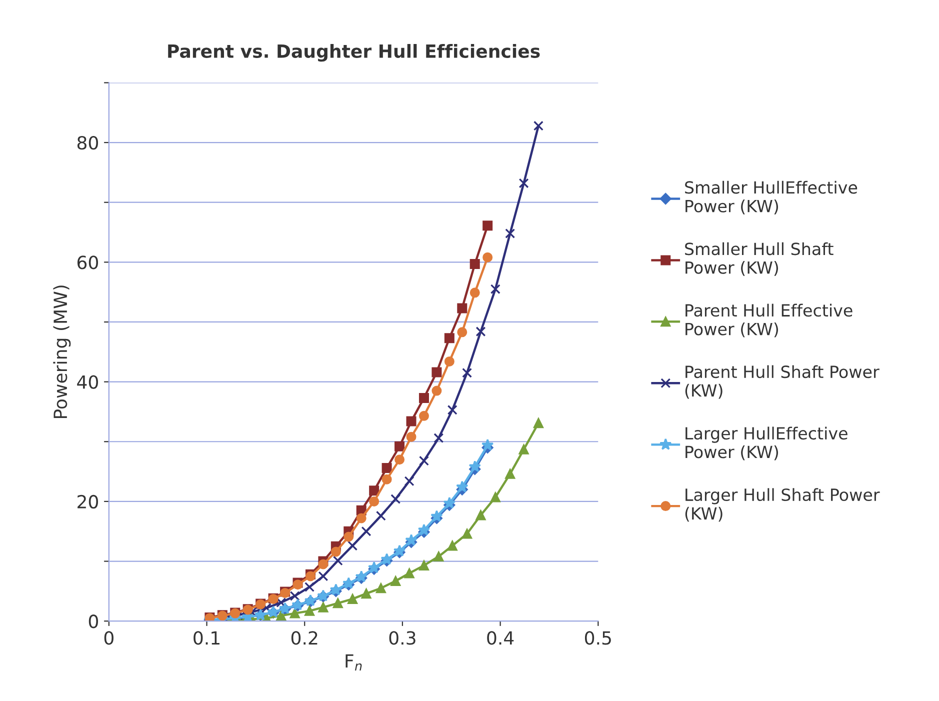 The width and height of the screenshot is (939, 701). Describe the element at coordinates (304, 638) in the screenshot. I see `x-tick-label: 0.2` at that location.